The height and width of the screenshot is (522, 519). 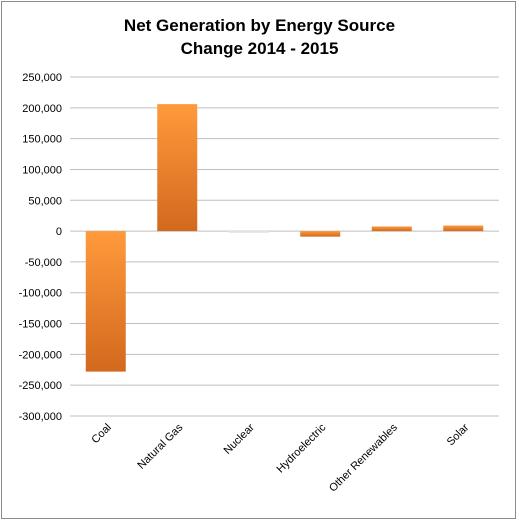 What do you see at coordinates (40, 294) in the screenshot?
I see `y-tick-label: -100,000` at bounding box center [40, 294].